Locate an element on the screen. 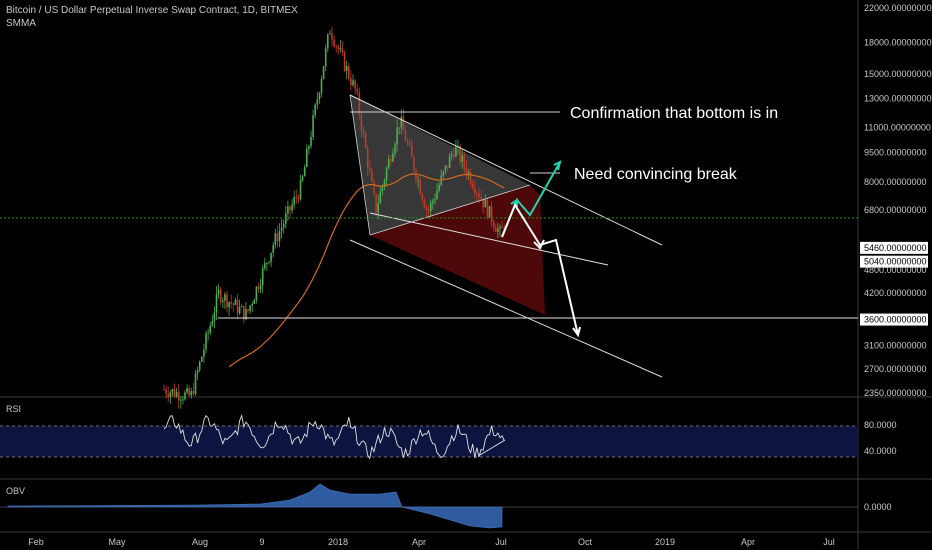 The height and width of the screenshot is (550, 932). triangle-wedge is located at coordinates (440, 165).